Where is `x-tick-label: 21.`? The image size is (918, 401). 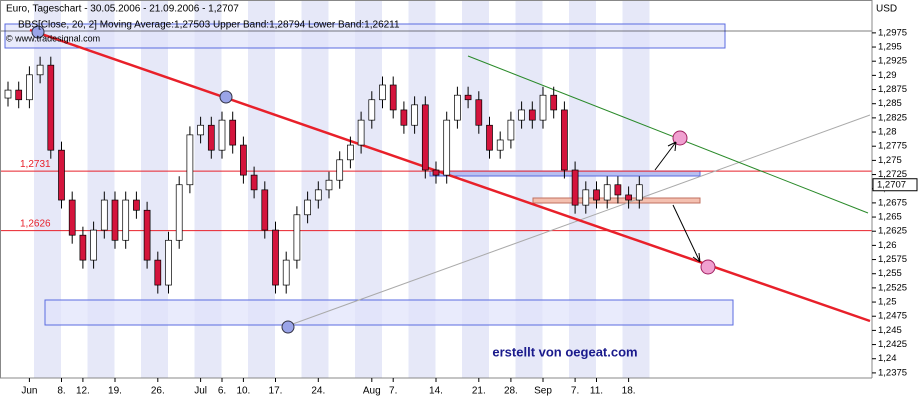
x-tick-label: 21. is located at coordinates (479, 391).